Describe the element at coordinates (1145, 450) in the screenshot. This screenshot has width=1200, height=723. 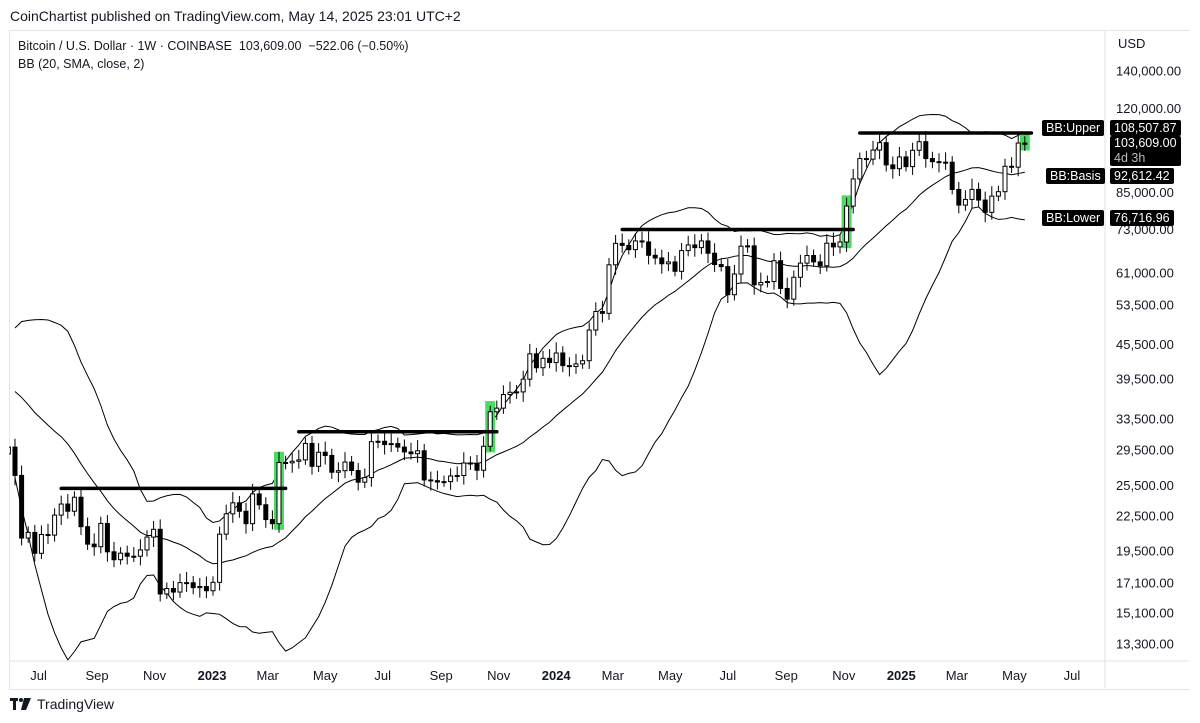
I see `price-tick-label: 29,500.00` at that location.